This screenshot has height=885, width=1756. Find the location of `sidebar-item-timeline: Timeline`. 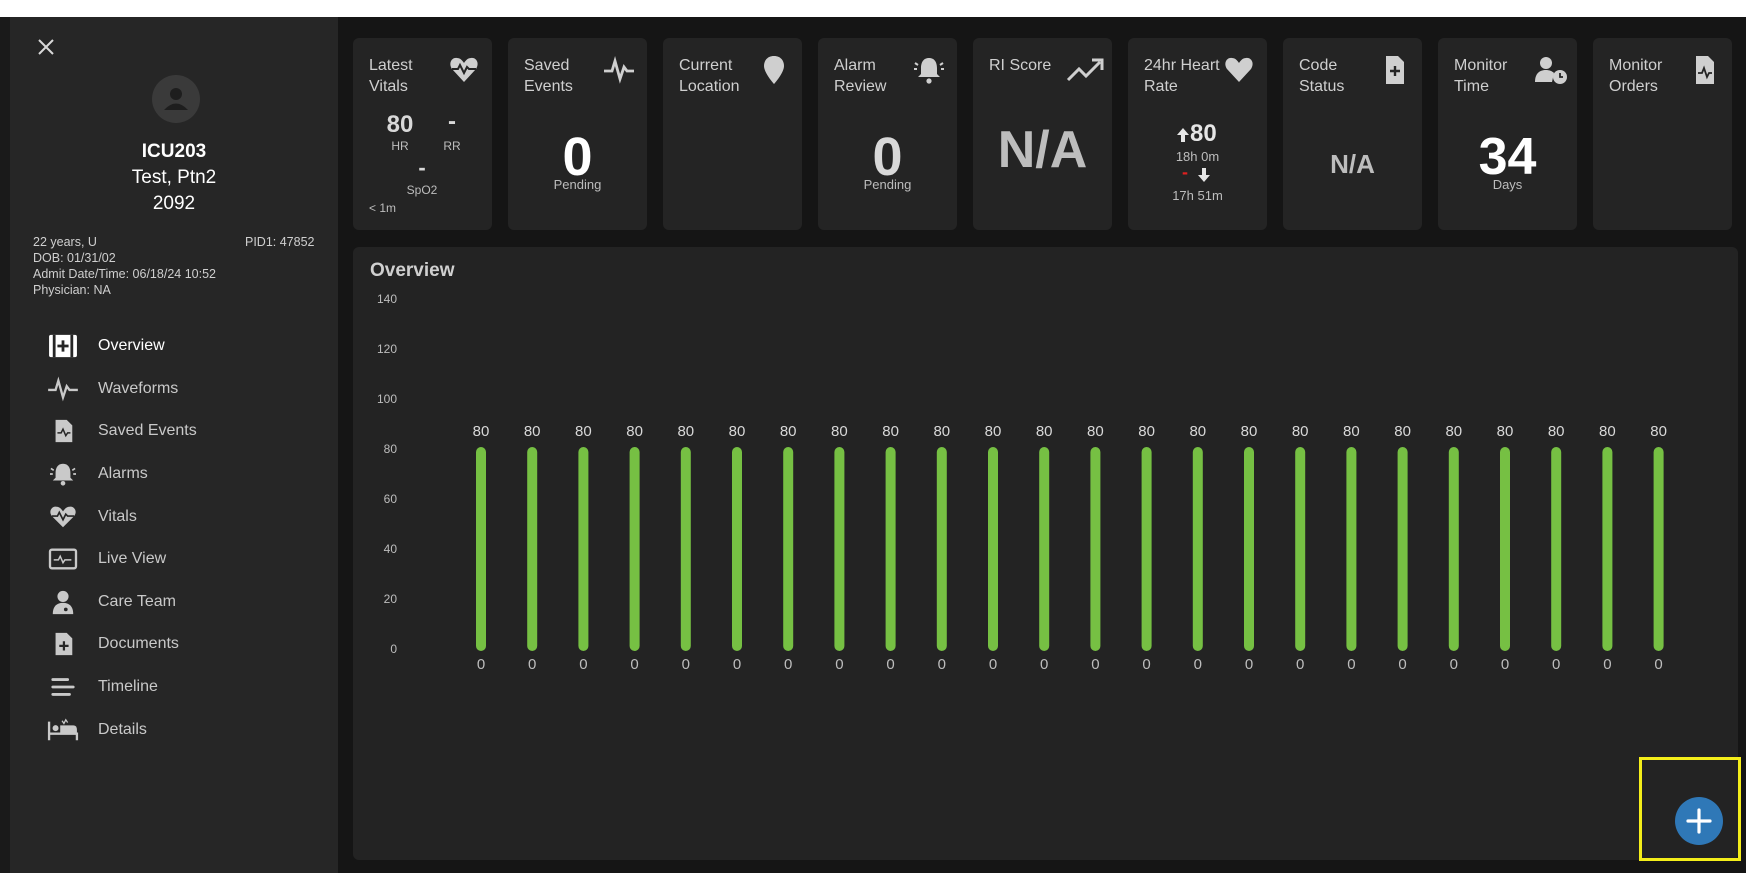

sidebar-item-timeline: Timeline is located at coordinates (121, 687).